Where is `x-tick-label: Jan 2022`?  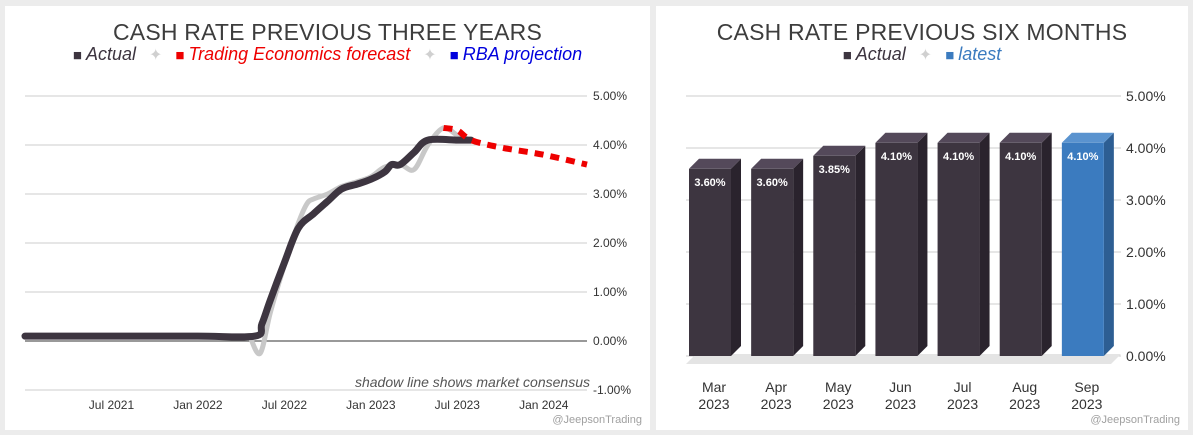 x-tick-label: Jan 2022 is located at coordinates (198, 405).